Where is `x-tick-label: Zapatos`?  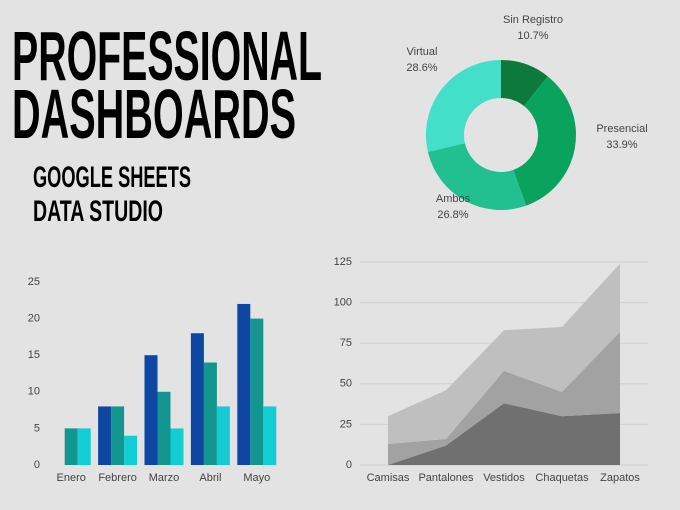
x-tick-label: Zapatos is located at coordinates (620, 478).